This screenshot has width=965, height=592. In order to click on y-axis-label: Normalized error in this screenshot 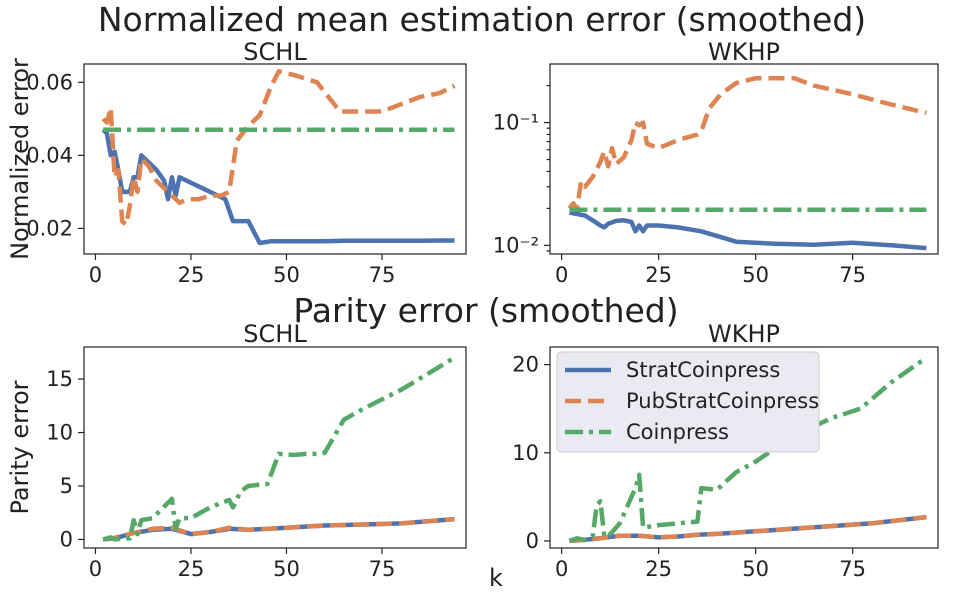, I will do `click(20, 159)`.